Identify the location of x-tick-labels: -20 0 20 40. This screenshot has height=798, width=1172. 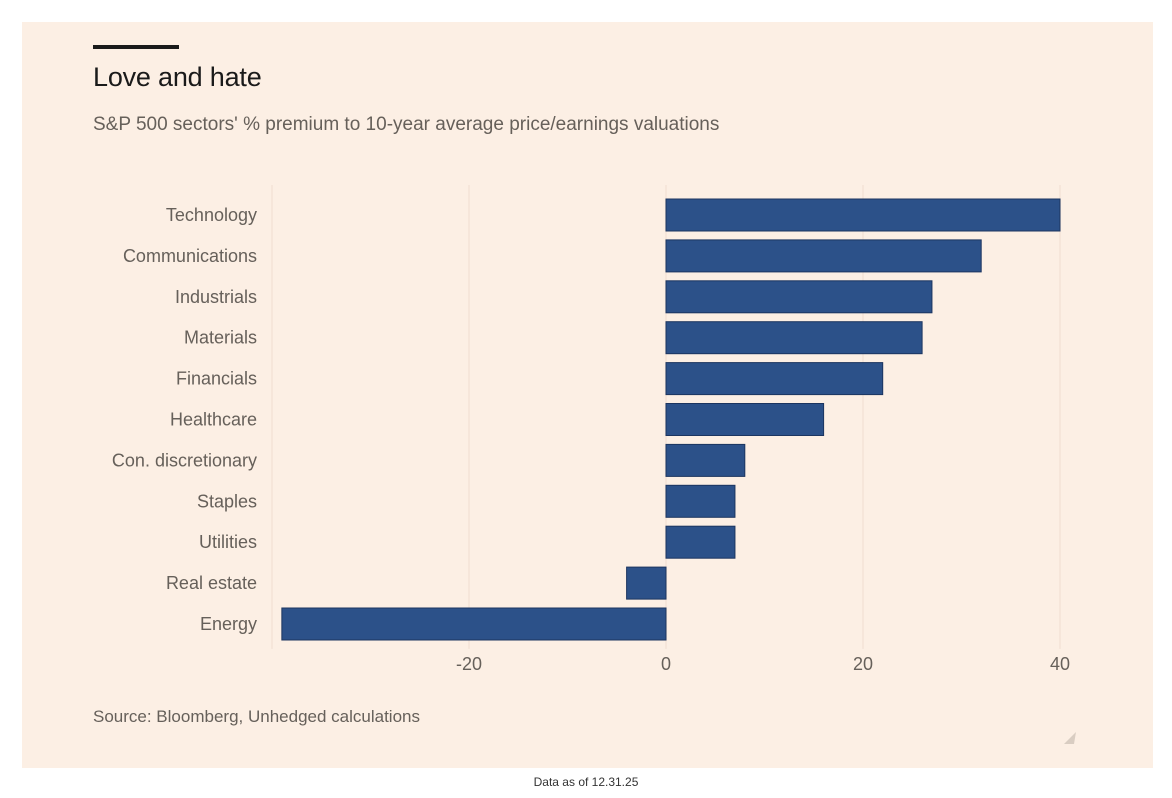
(763, 664).